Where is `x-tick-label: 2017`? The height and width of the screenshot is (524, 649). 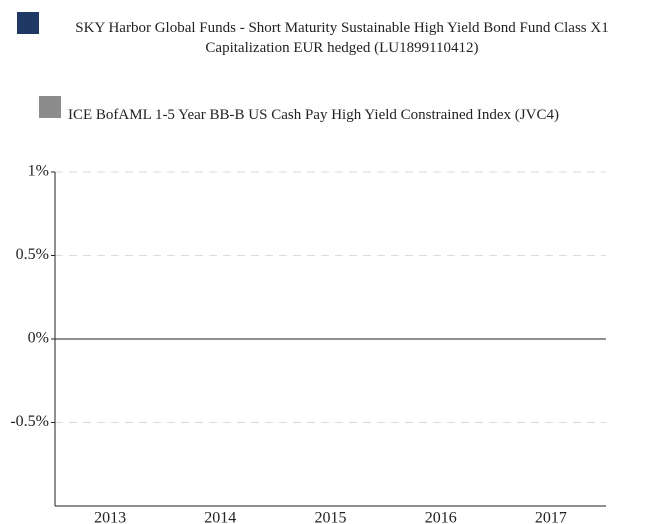
x-tick-label: 2017 is located at coordinates (551, 517).